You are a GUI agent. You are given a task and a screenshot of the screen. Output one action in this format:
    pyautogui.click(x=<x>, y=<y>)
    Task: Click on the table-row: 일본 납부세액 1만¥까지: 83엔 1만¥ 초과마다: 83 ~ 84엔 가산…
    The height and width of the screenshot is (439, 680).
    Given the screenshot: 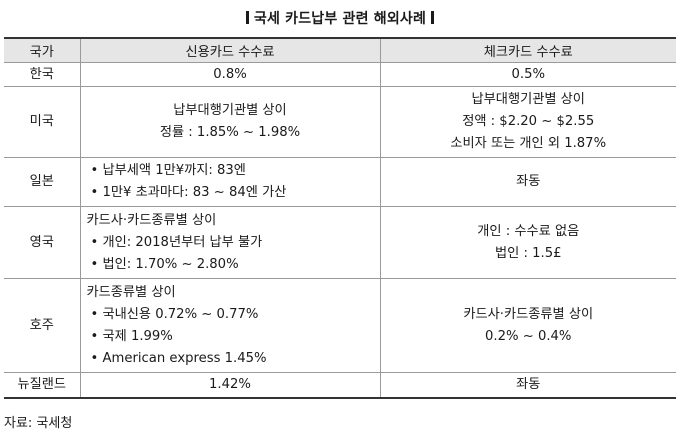 What is the action you would take?
    pyautogui.click(x=340, y=182)
    